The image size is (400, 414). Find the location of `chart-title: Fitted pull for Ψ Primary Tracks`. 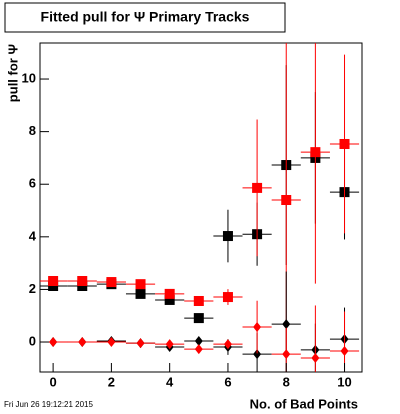

chart-title: Fitted pull for Ψ Primary Tracks is located at coordinates (145, 17).